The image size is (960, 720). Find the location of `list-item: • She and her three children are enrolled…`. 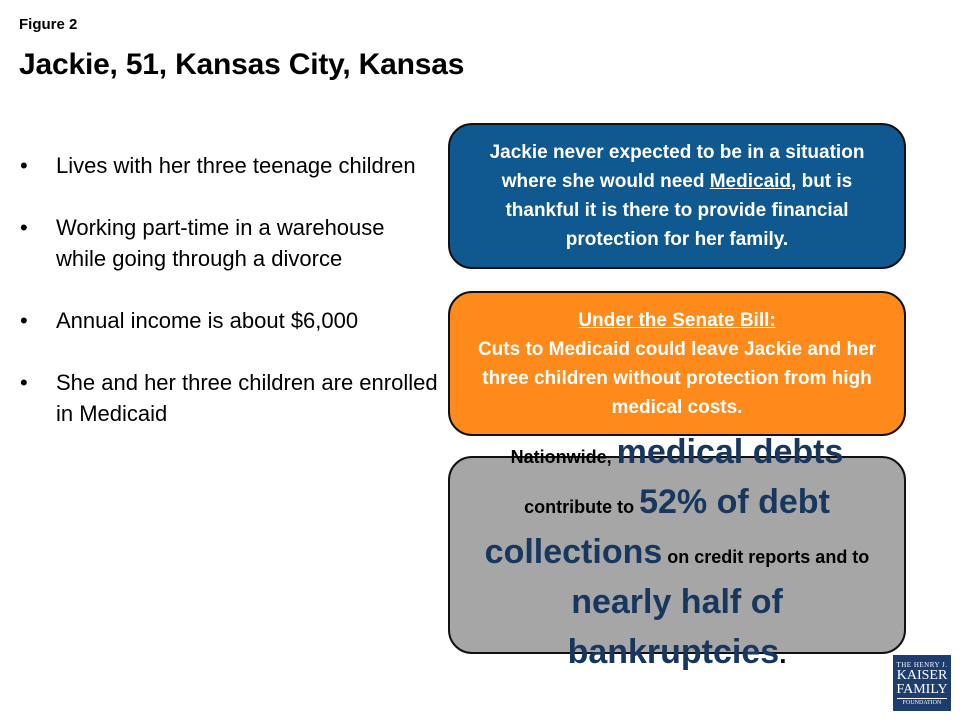

list-item: • She and her three children are enrolled… is located at coordinates (230, 398).